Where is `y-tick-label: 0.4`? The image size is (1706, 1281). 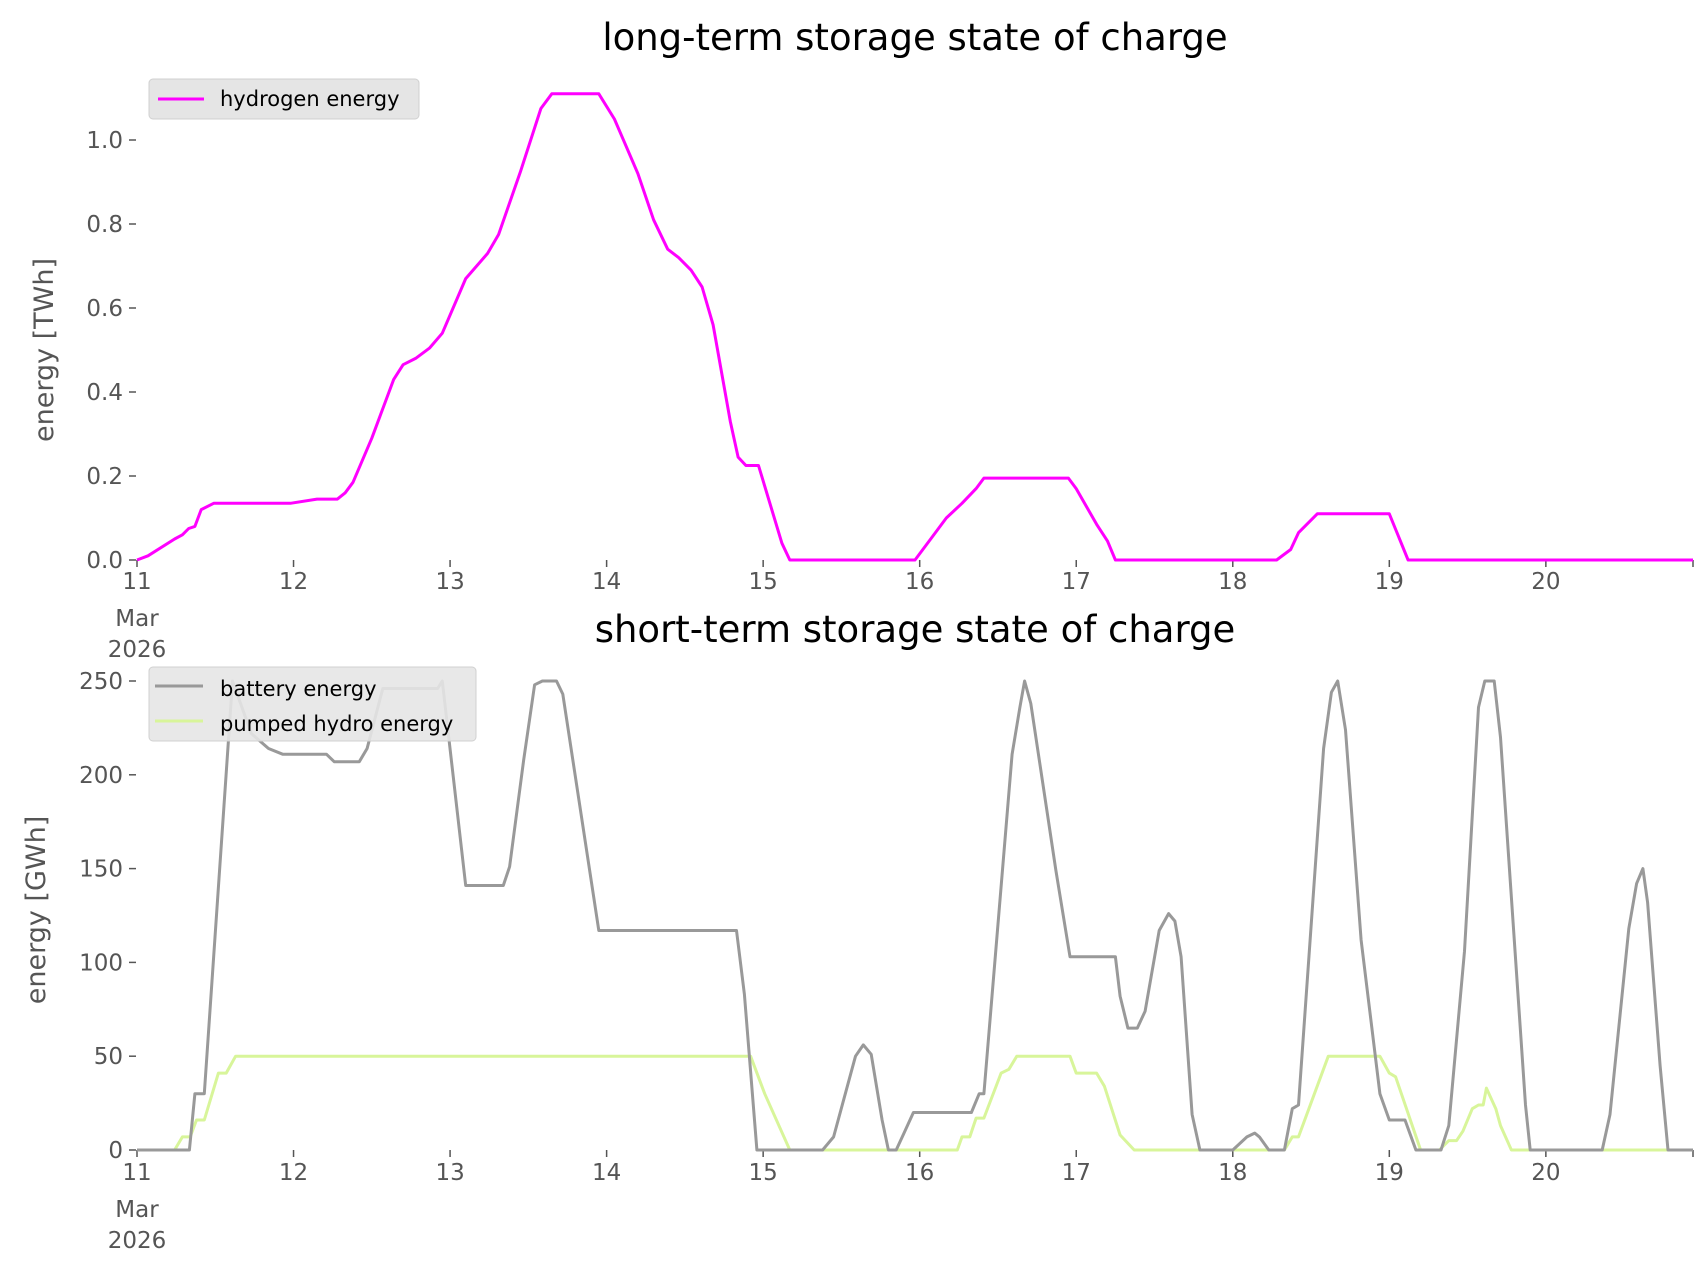 y-tick-label: 0.4 is located at coordinates (104, 393).